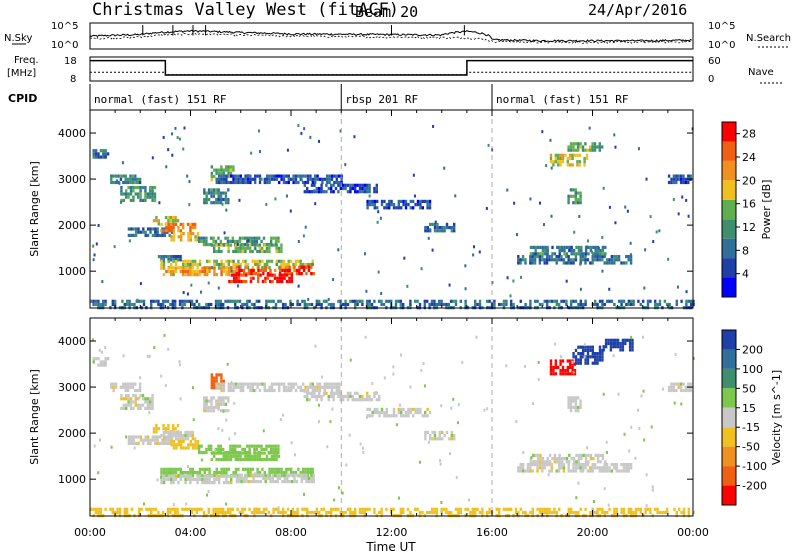 The image size is (800, 554). Describe the element at coordinates (392, 532) in the screenshot. I see `x-tick-label: 12:00` at that location.